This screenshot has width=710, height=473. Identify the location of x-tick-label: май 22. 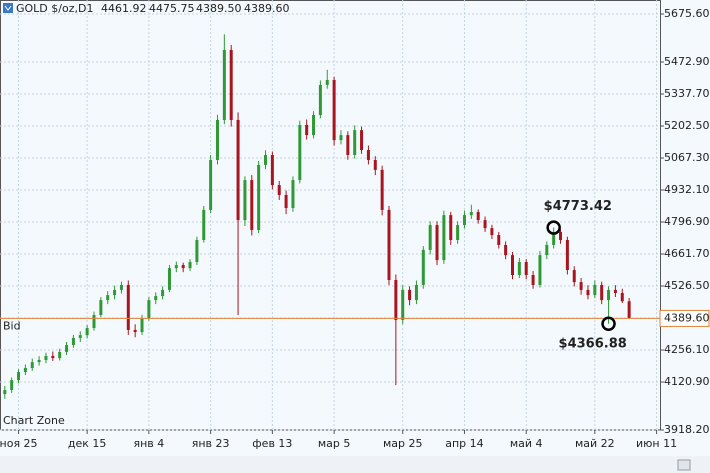
(595, 443).